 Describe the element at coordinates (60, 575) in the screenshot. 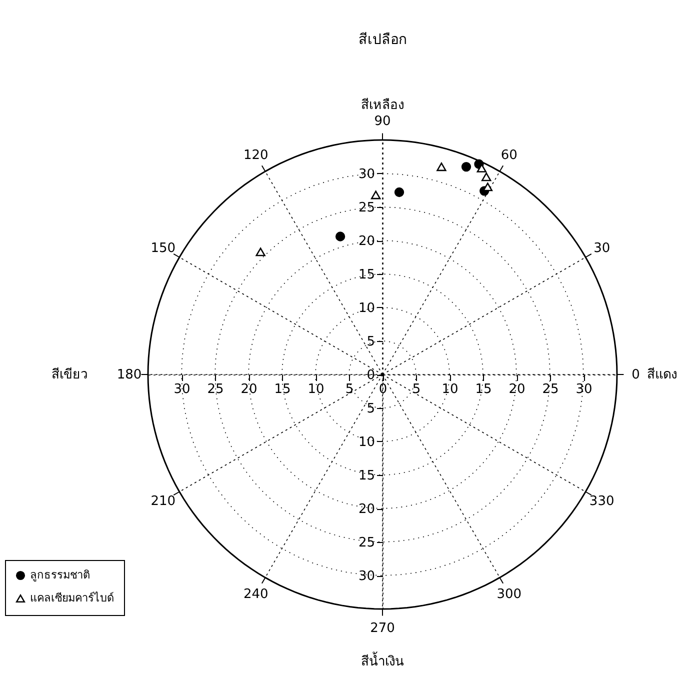

I see `legend-label: ลูกธรรมชาติ` at that location.